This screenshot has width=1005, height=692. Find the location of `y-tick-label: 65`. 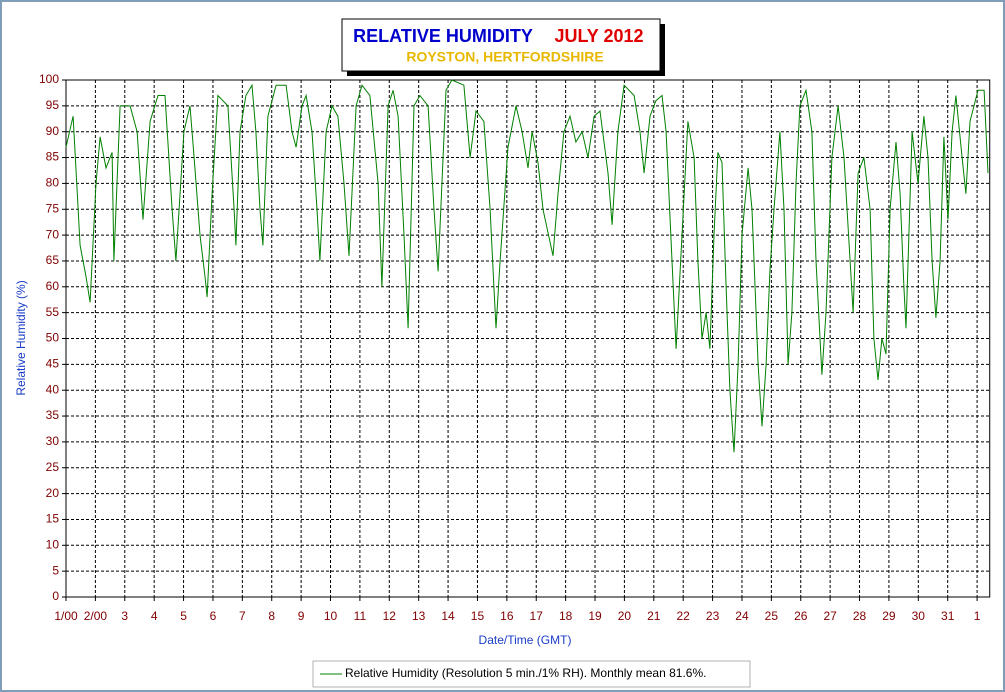

y-tick-label: 65 is located at coordinates (53, 260).